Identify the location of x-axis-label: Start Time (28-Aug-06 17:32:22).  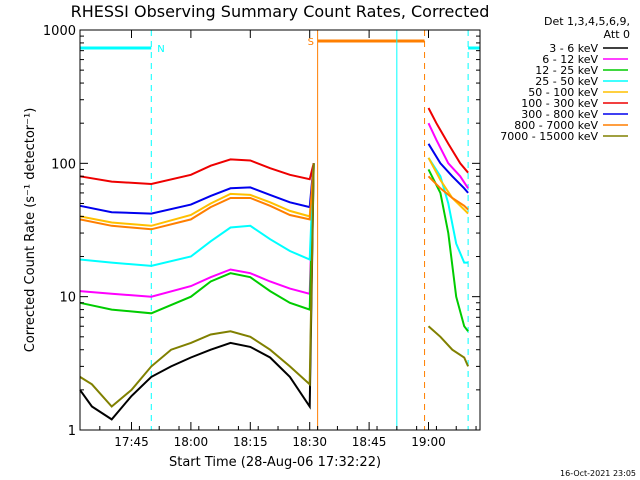
(275, 462).